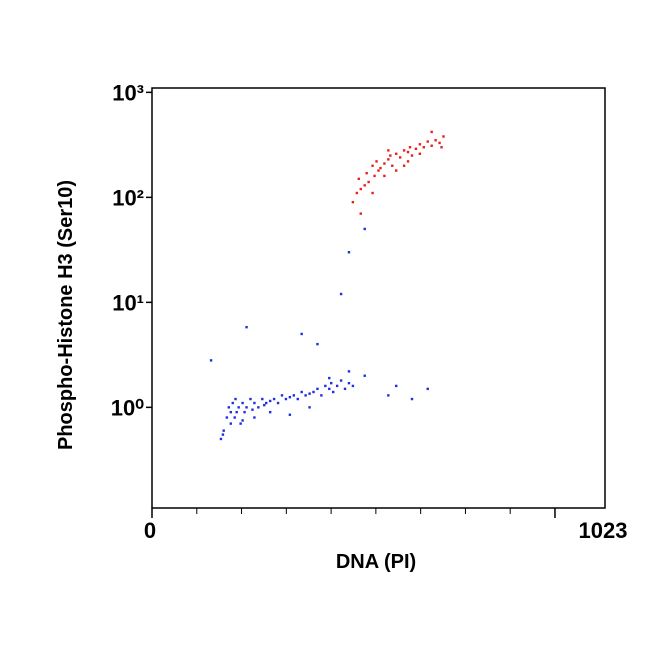 This screenshot has height=655, width=650. I want to click on y-tick-label: 10², so click(128, 197).